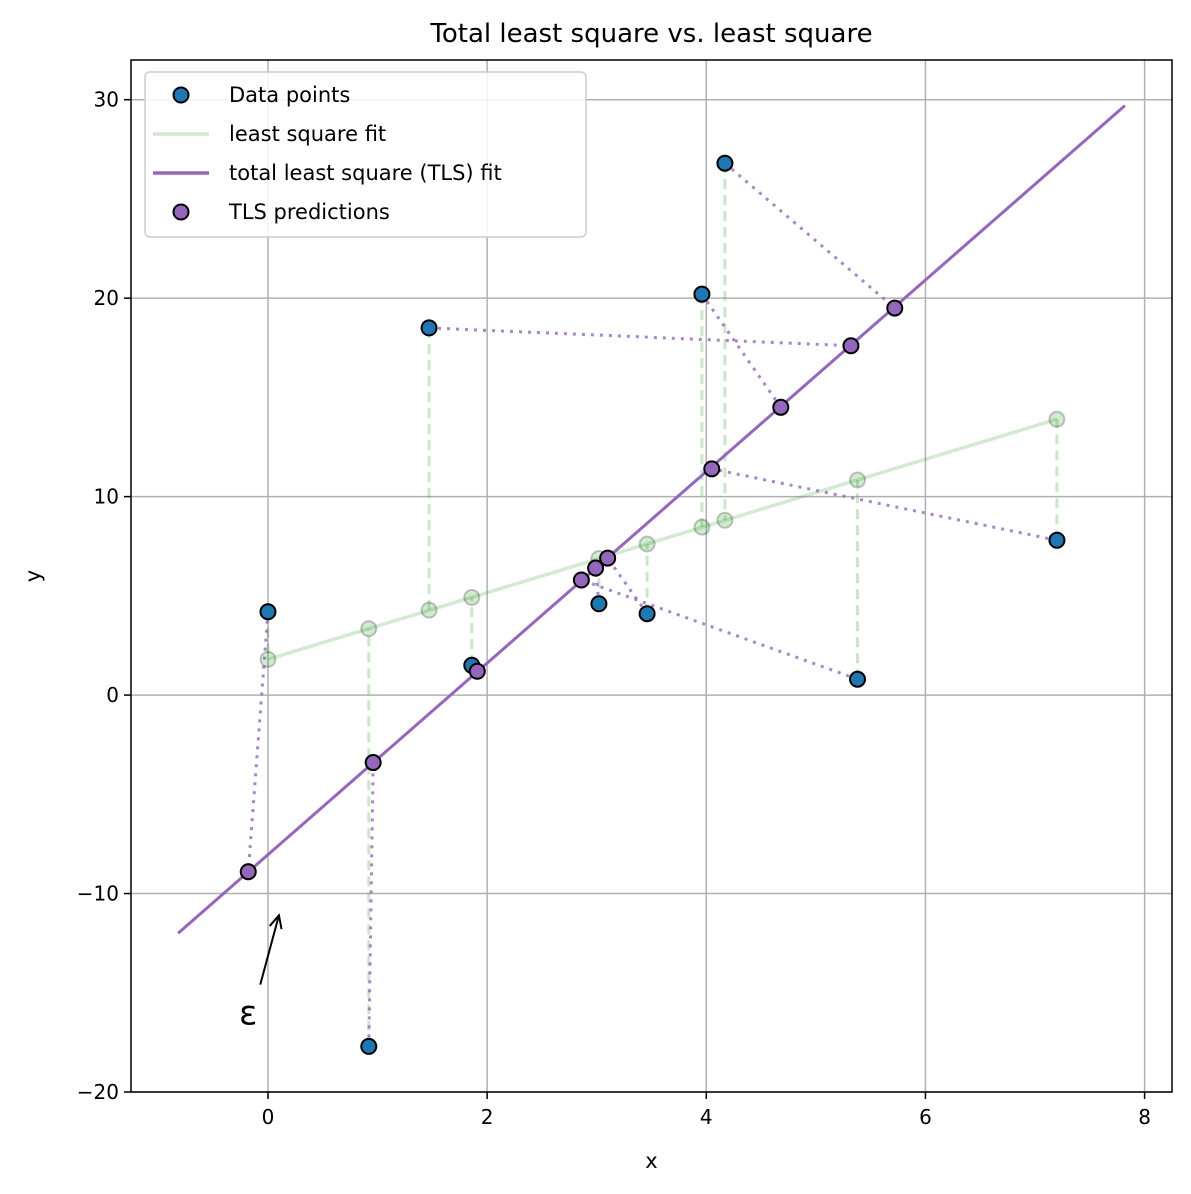 The height and width of the screenshot is (1194, 1191). I want to click on y-tick-label: 10, so click(106, 497).